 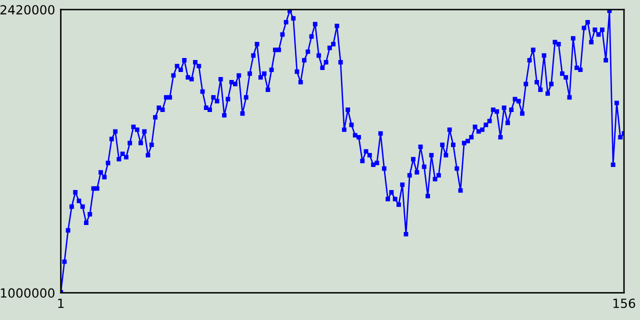 I want to click on x-tick-label: 1, so click(x=61, y=303).